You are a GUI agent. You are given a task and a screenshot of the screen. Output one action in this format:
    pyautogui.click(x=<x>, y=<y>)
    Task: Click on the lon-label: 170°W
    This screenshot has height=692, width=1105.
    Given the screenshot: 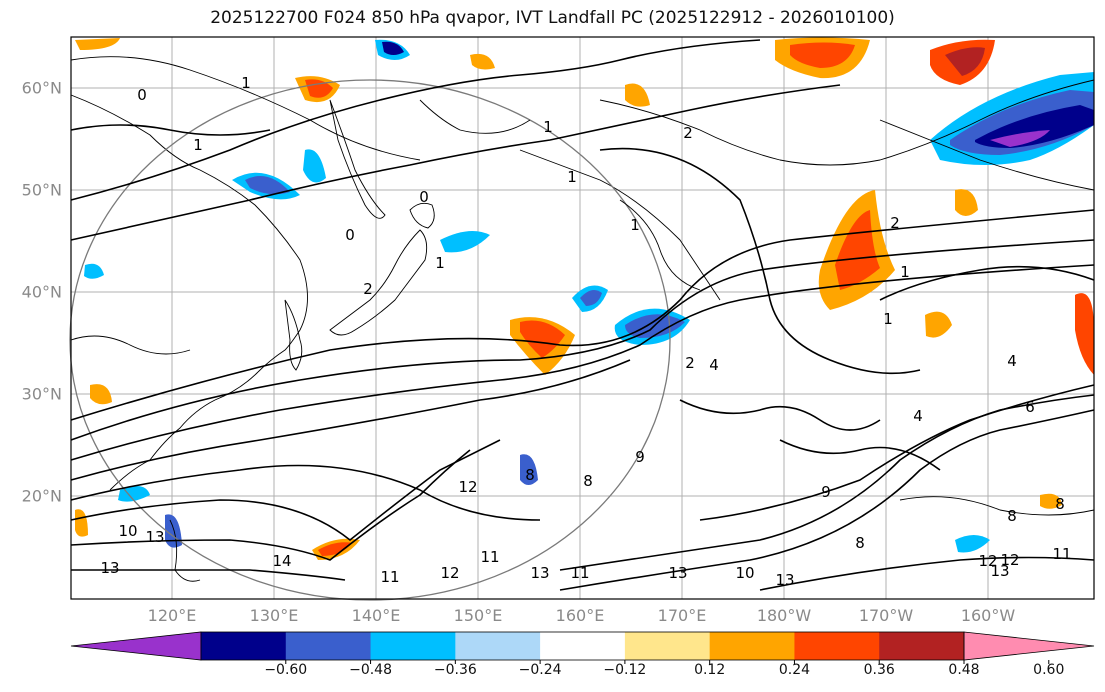 What is the action you would take?
    pyautogui.click(x=886, y=615)
    